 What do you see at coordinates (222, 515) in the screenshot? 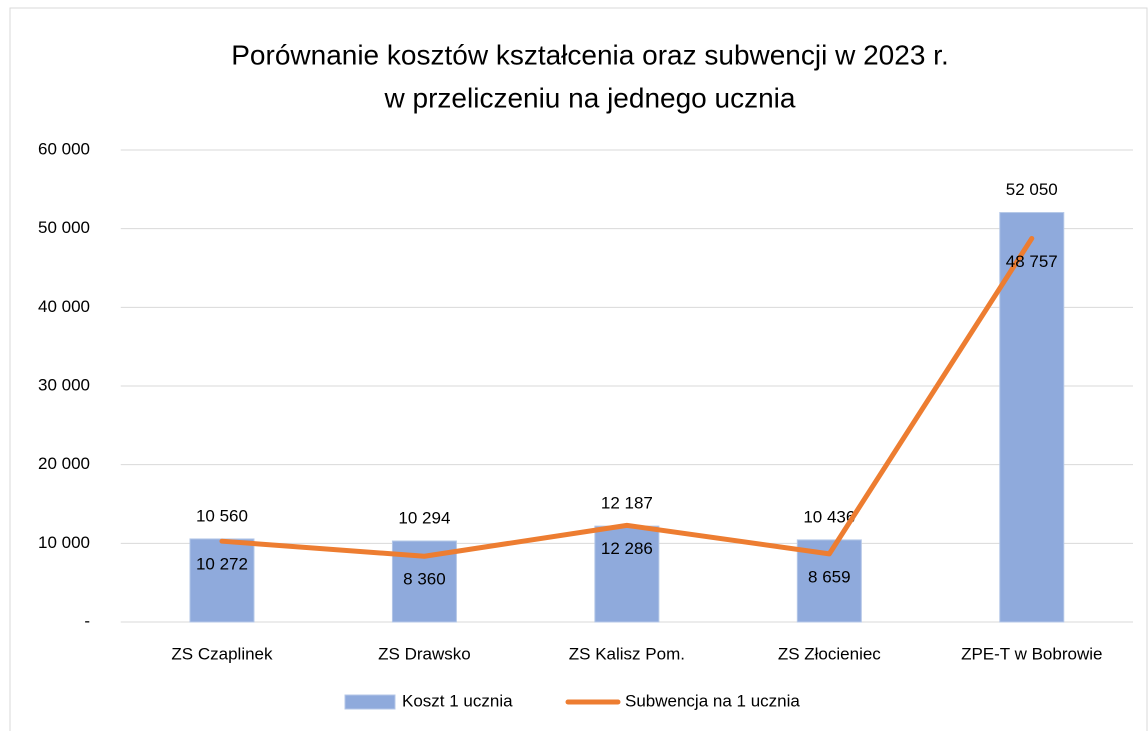
I see `bar-value-label: 10 560` at bounding box center [222, 515].